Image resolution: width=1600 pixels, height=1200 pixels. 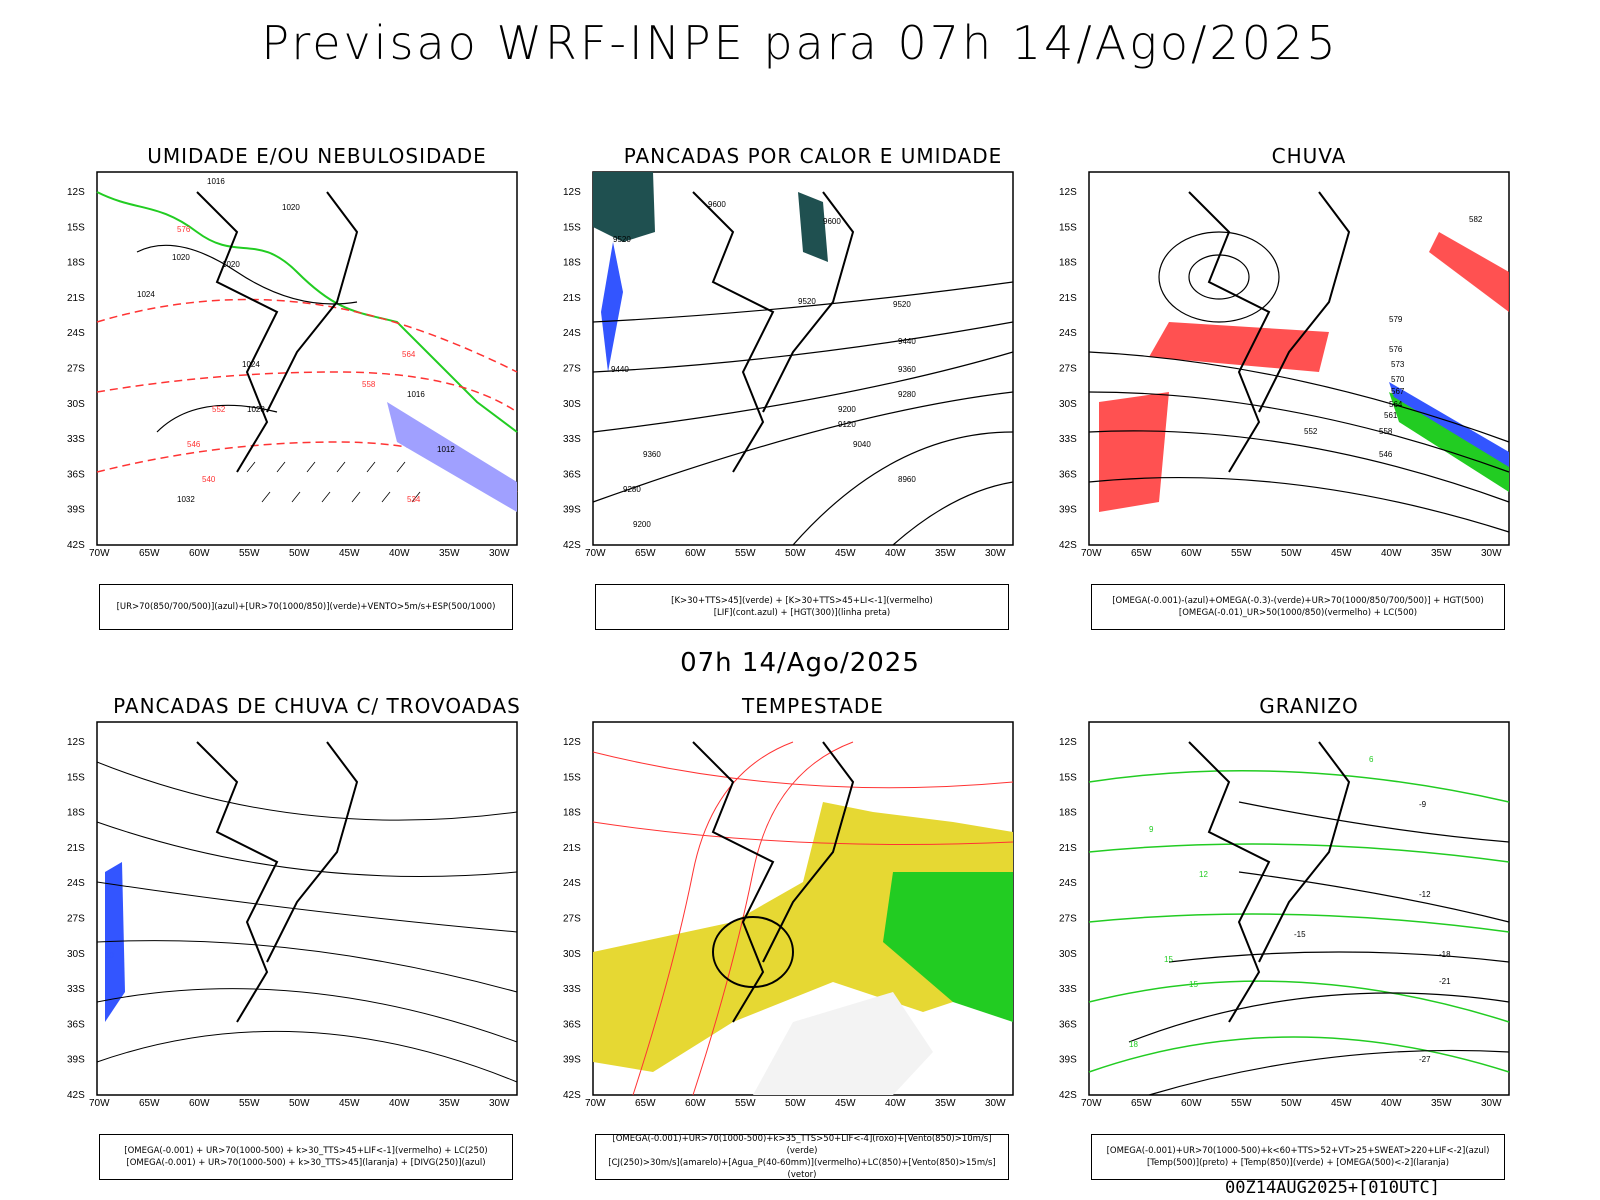 What do you see at coordinates (1193, 984) in the screenshot?
I see `contour-label: 15` at bounding box center [1193, 984].